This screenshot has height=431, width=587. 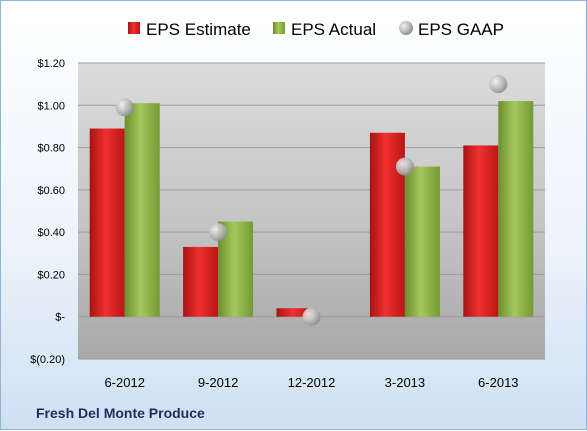 I want to click on bar-eps-estimate-12-2012, so click(x=294, y=312).